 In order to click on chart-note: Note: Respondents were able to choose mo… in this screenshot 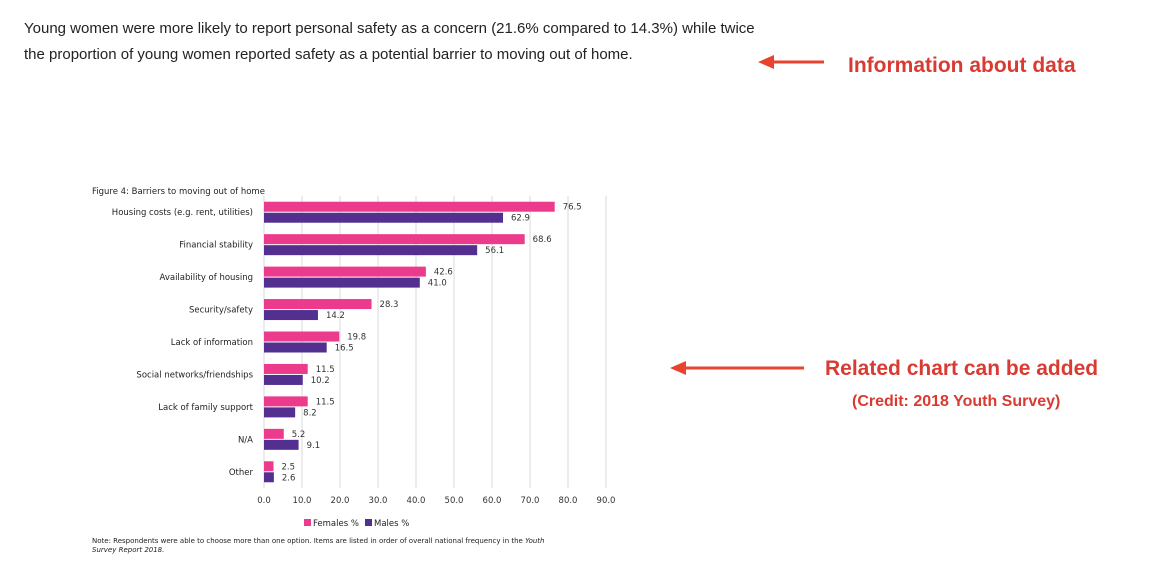, I will do `click(318, 541)`.